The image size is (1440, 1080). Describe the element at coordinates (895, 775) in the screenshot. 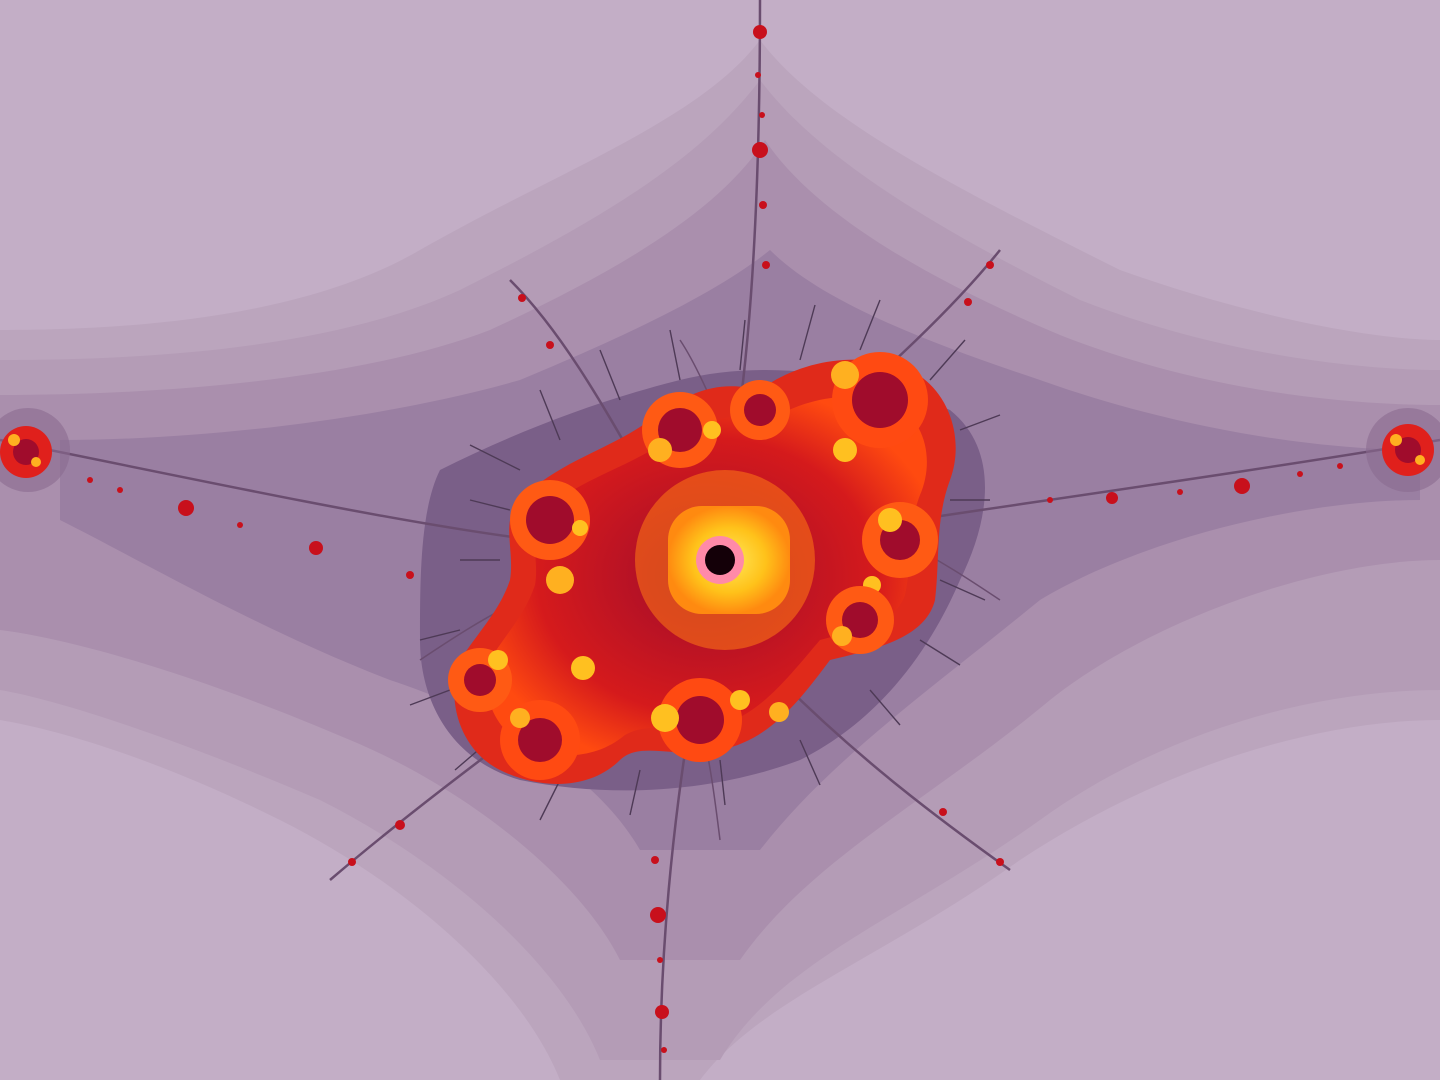

I see `filament-se` at that location.